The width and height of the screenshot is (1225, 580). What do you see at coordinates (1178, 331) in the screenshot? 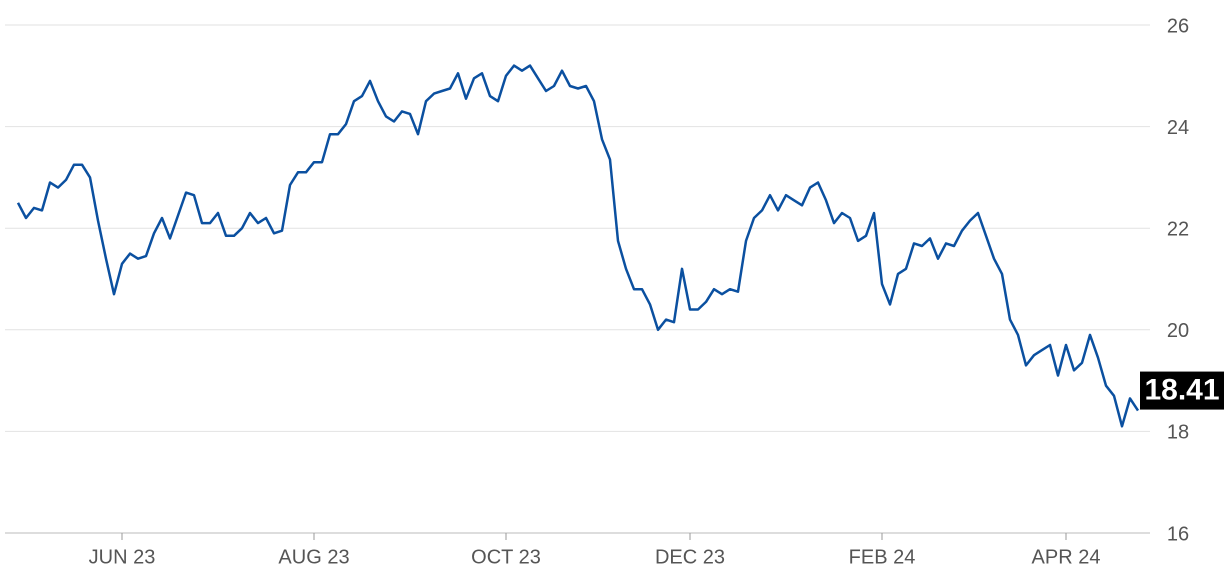
I see `y-tick-label: 20` at bounding box center [1178, 331].